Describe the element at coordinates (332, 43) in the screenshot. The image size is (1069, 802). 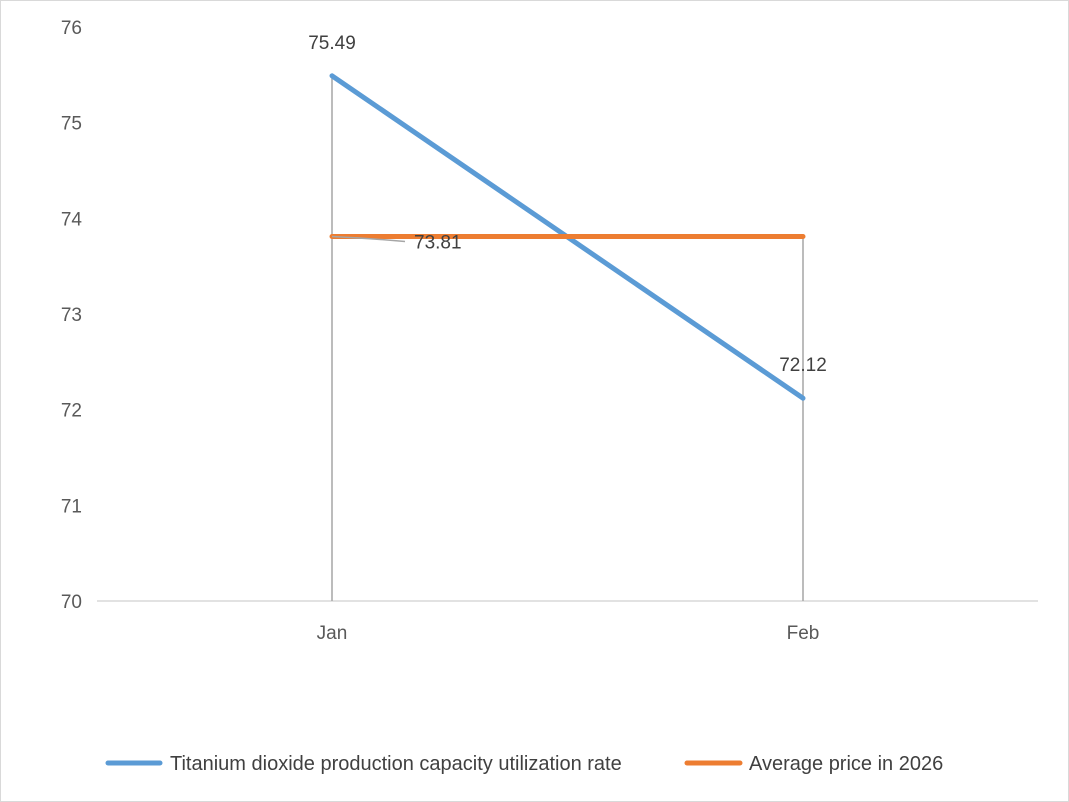
I see `data-label-s0-0: 75.49` at that location.